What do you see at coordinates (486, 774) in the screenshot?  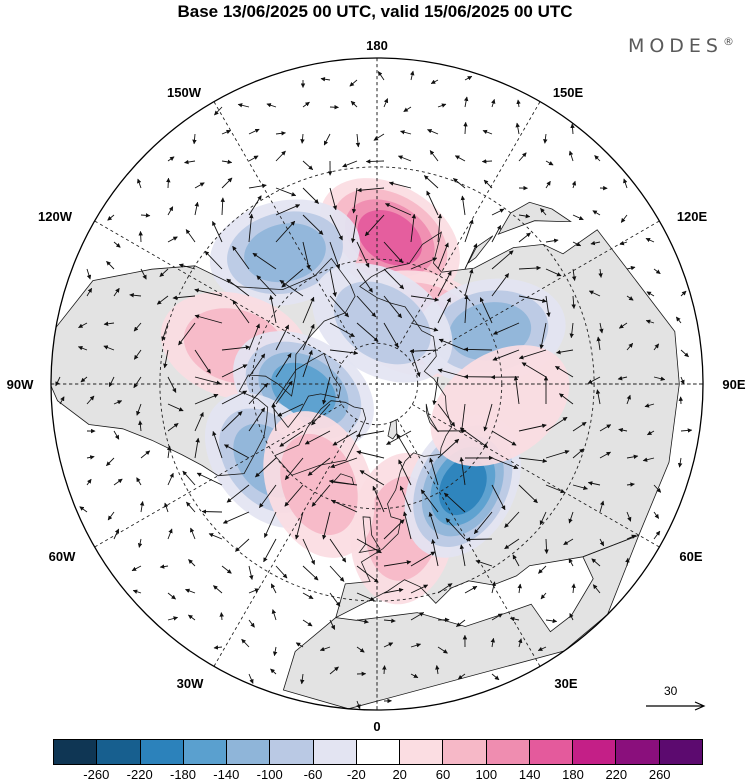 I see `colorbar-tick-label: 100` at bounding box center [486, 774].